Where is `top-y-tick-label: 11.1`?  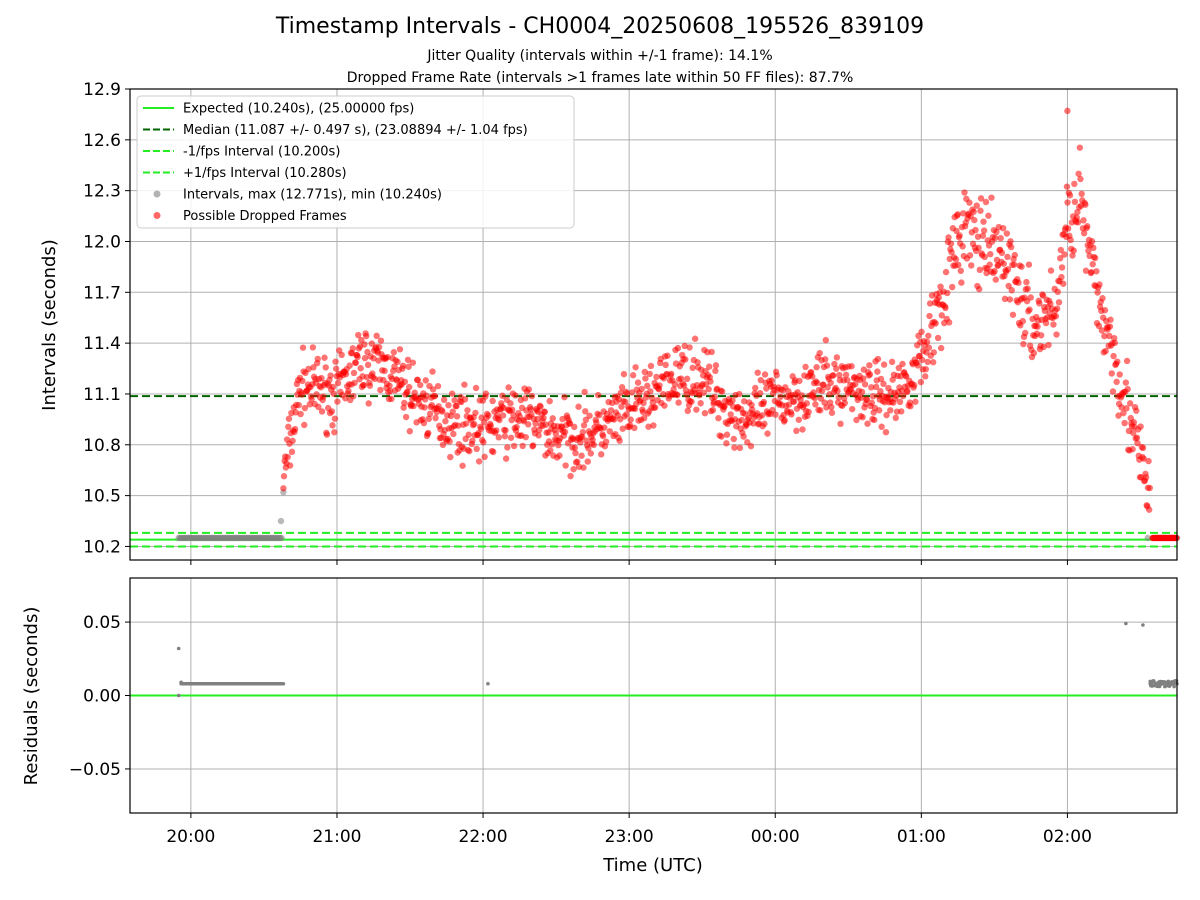 top-y-tick-label: 11.1 is located at coordinates (102, 395).